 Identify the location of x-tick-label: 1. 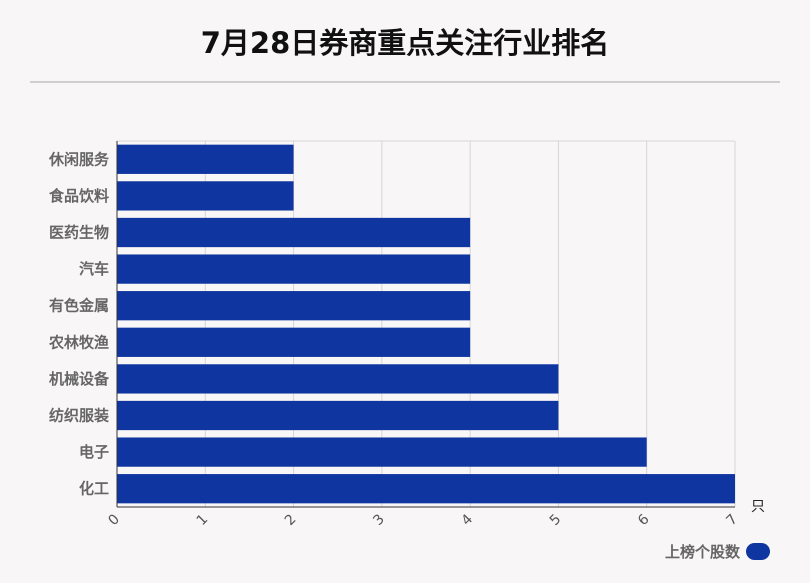
(203, 520).